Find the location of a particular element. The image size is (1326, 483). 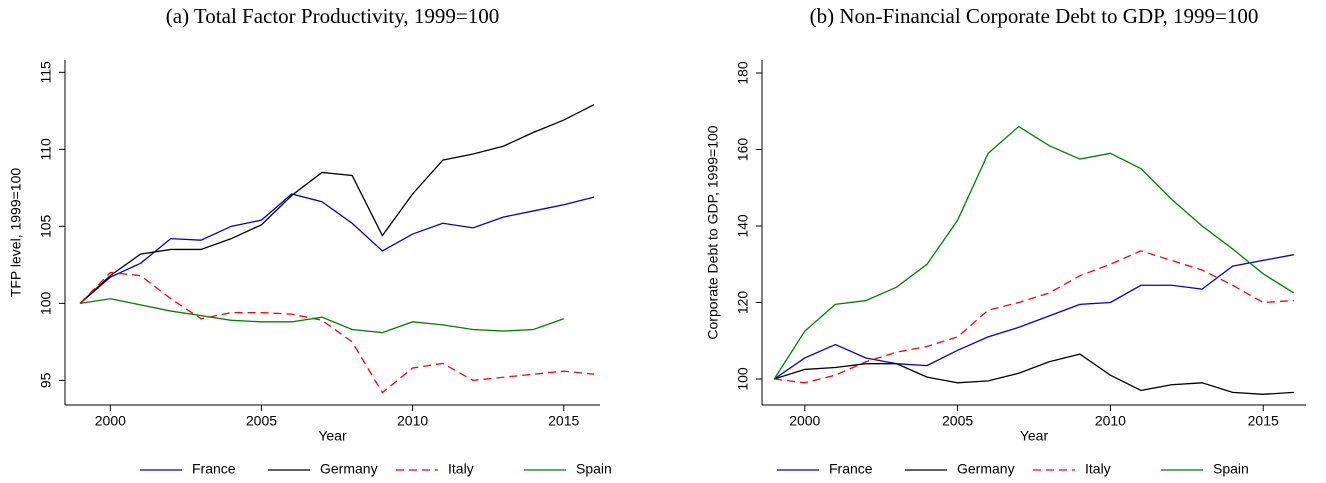

y-tick-label: 140 is located at coordinates (743, 226).